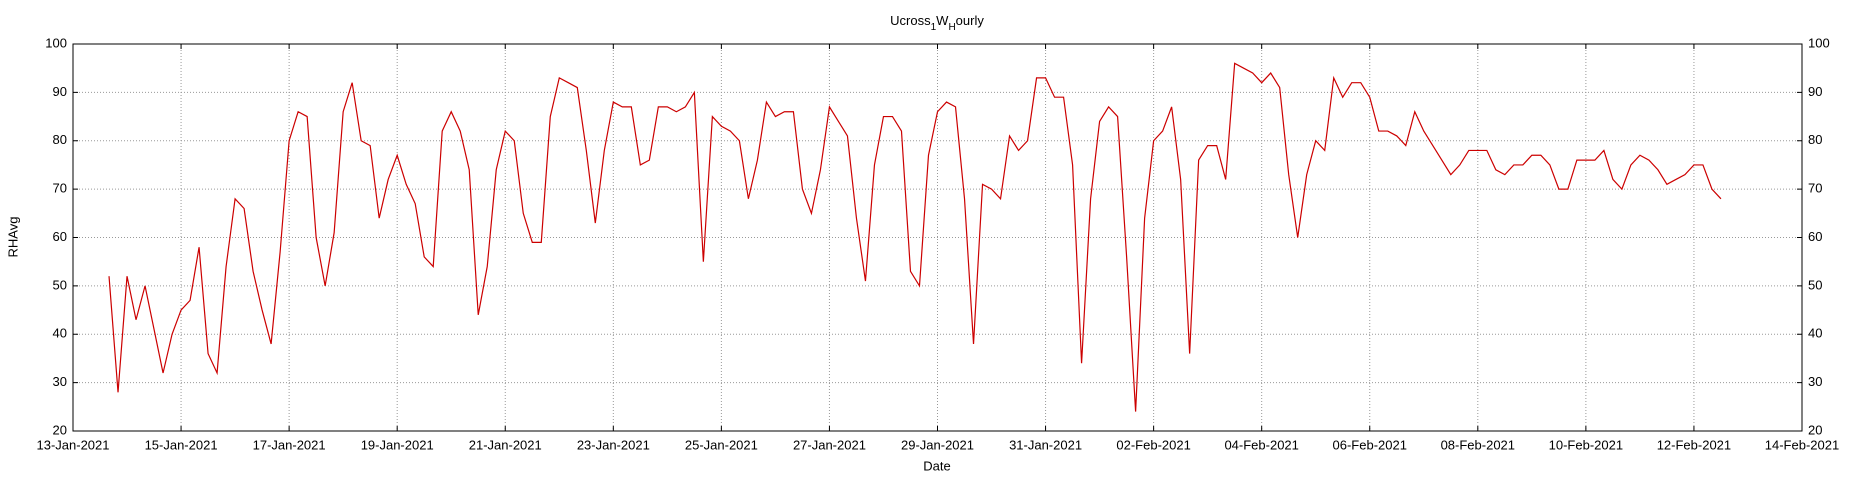 This screenshot has height=480, width=1850. What do you see at coordinates (397, 444) in the screenshot?
I see `x-tick-label: 19-Jan-2021` at bounding box center [397, 444].